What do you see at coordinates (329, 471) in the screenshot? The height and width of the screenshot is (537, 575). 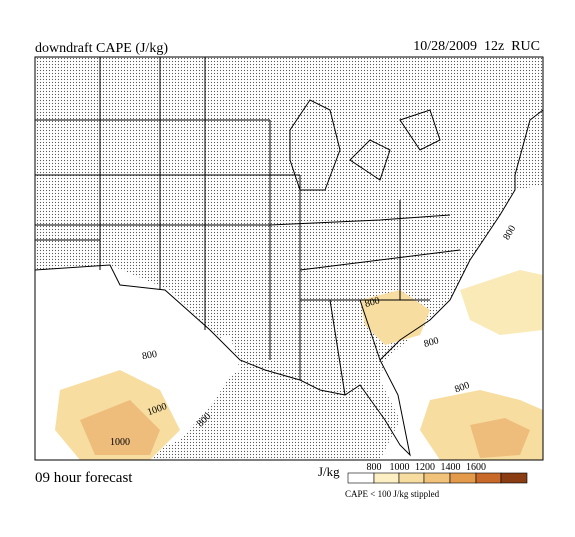 I see `legend-unit: J/kg` at bounding box center [329, 471].